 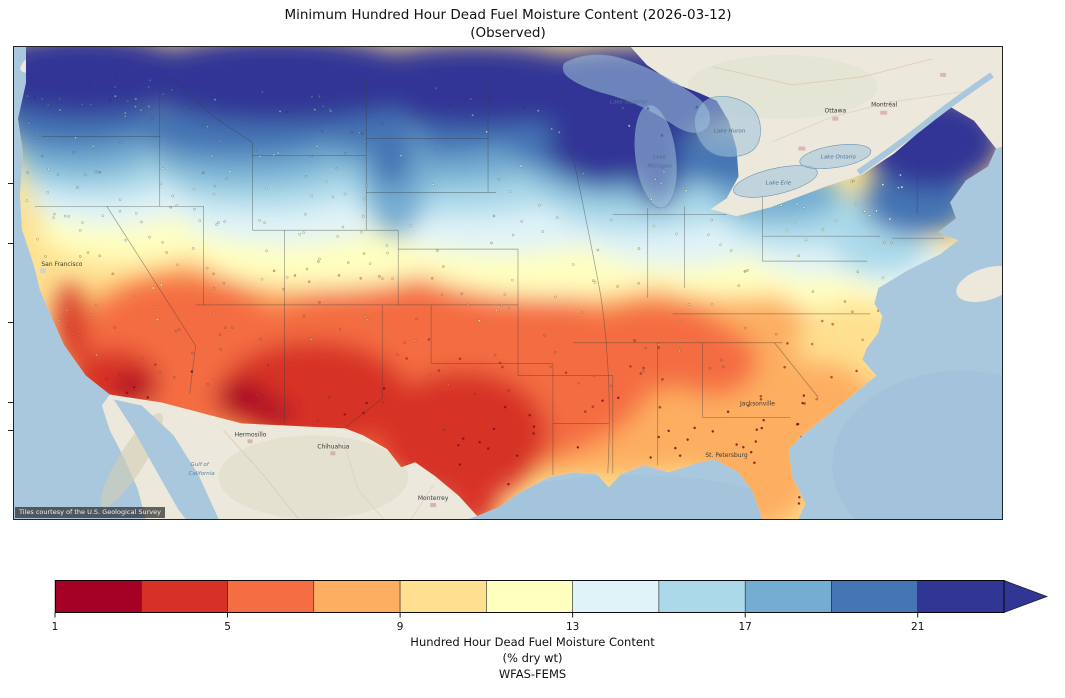 What do you see at coordinates (250, 441) in the screenshot?
I see `urban-hermosillo` at bounding box center [250, 441].